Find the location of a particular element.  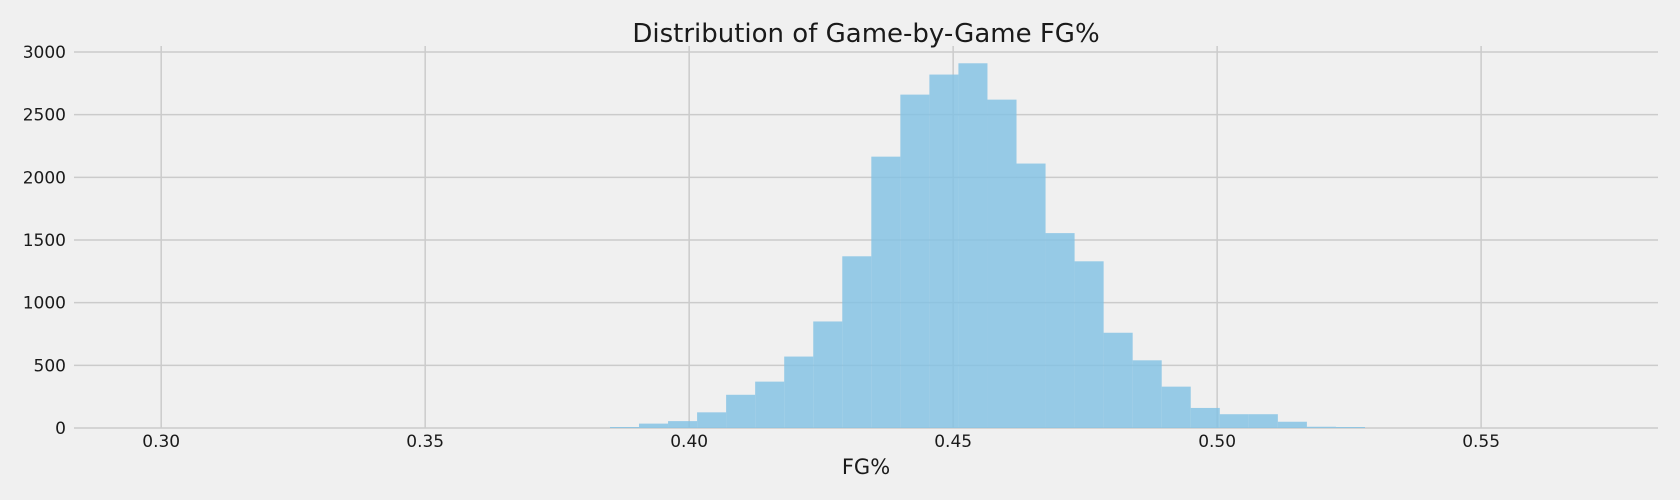

y-tick-labels: 0 500 1000 1500 2000 2500 3000 is located at coordinates (44, 241).